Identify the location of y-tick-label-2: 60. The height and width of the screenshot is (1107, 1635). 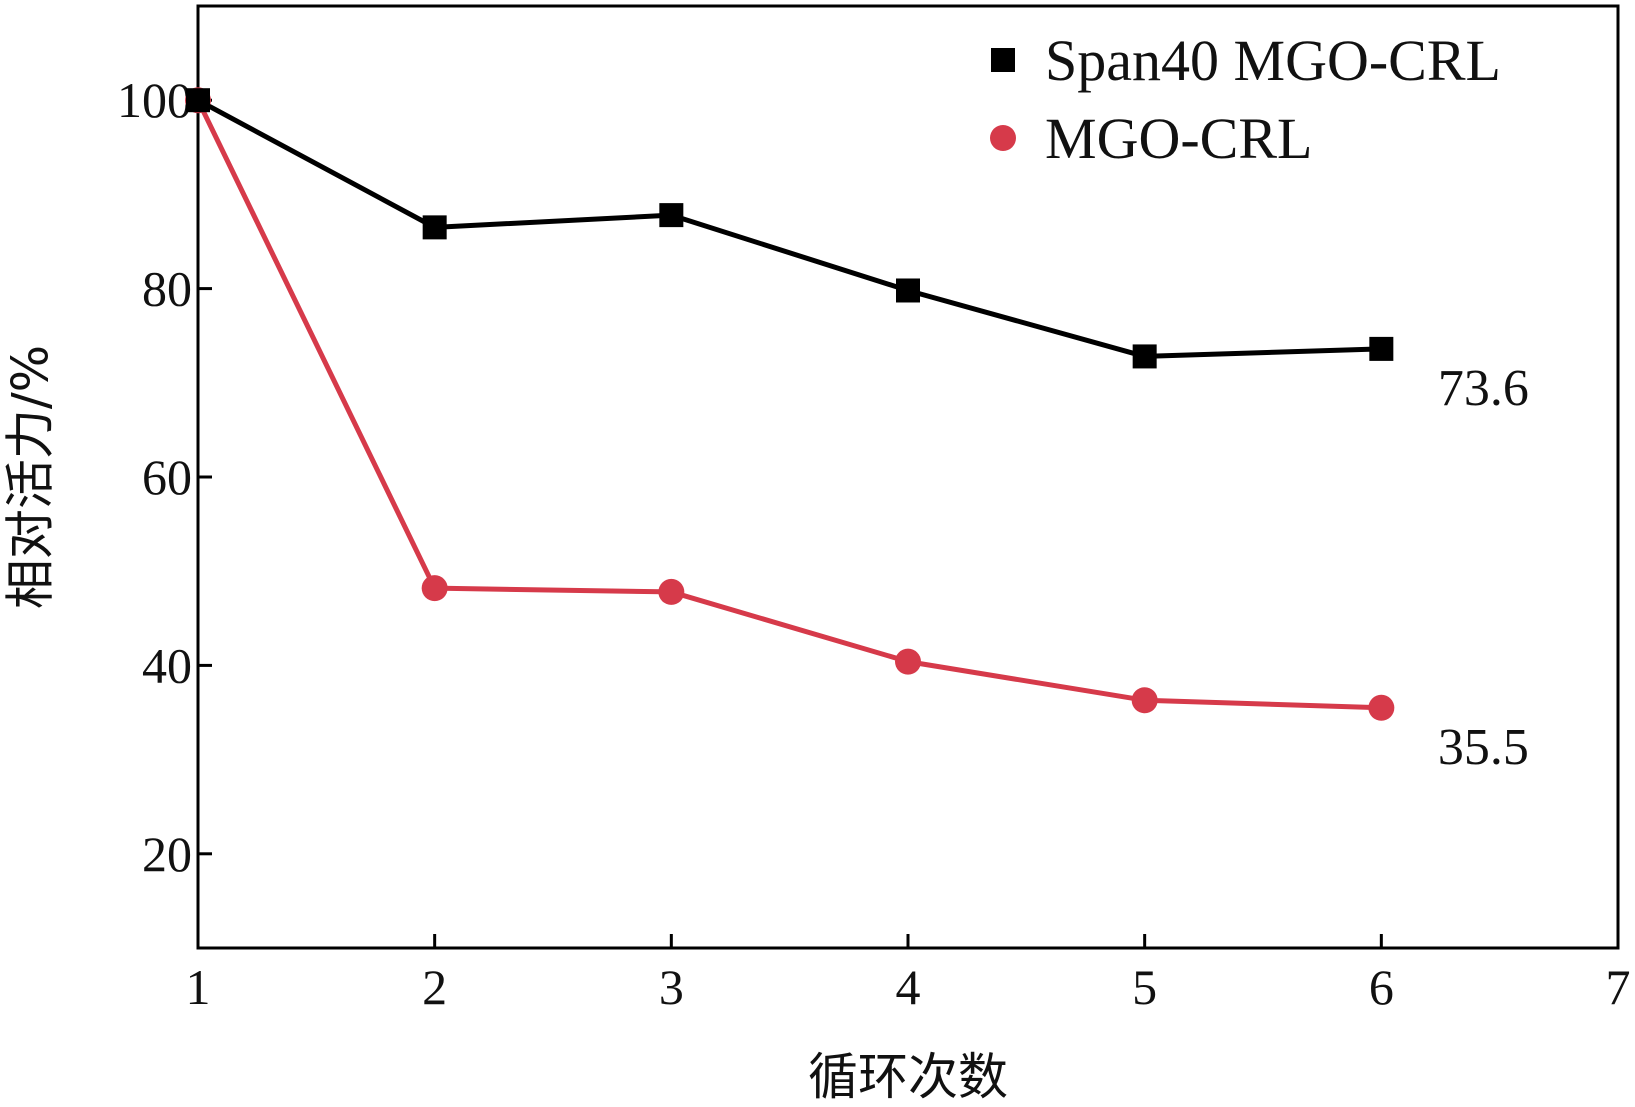
(167, 477).